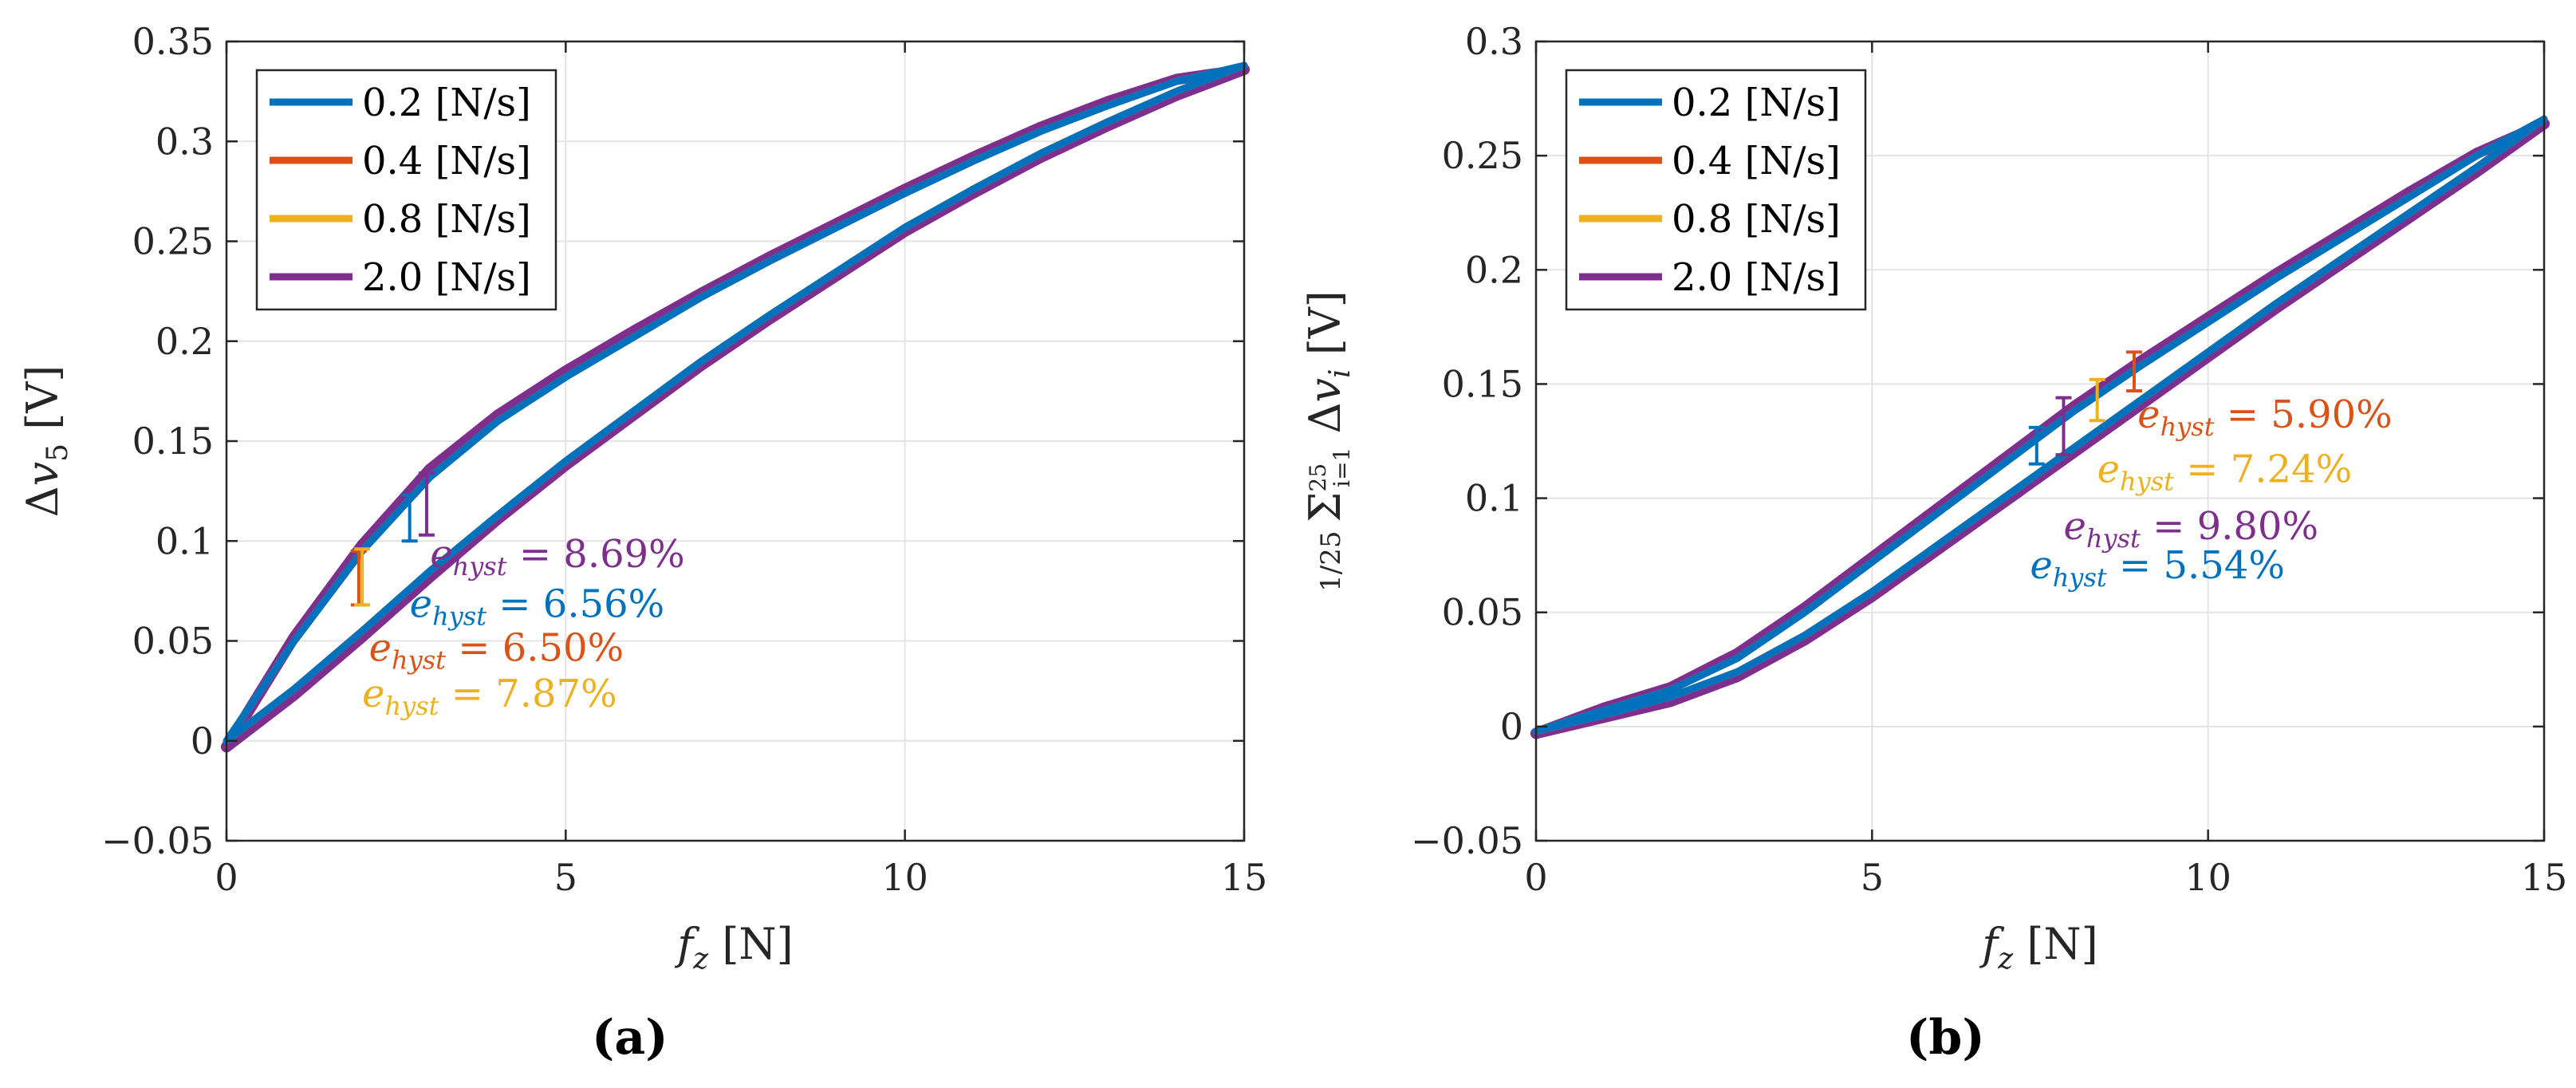 The image size is (2576, 1088). I want to click on annotation-0-4-n-s: ehyst = 6.50%, so click(496, 651).